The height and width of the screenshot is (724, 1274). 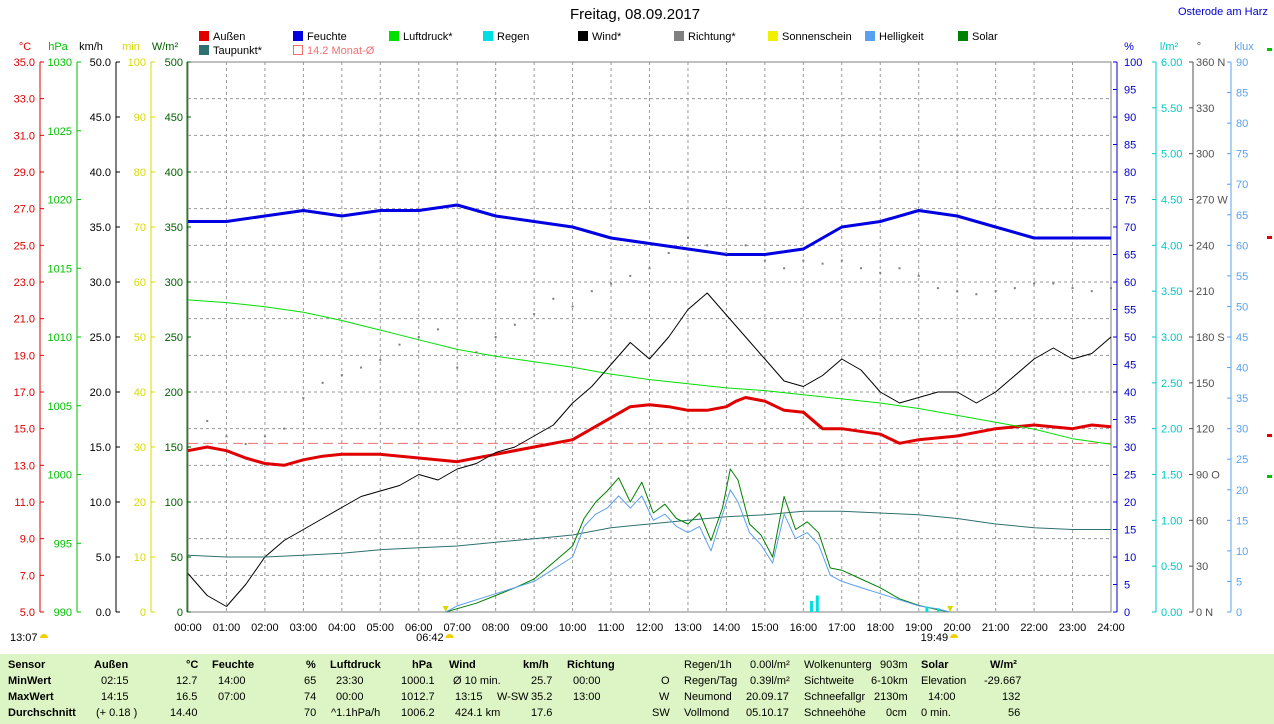 What do you see at coordinates (100, 118) in the screenshot?
I see `kmh-axis-tick: 45.0` at bounding box center [100, 118].